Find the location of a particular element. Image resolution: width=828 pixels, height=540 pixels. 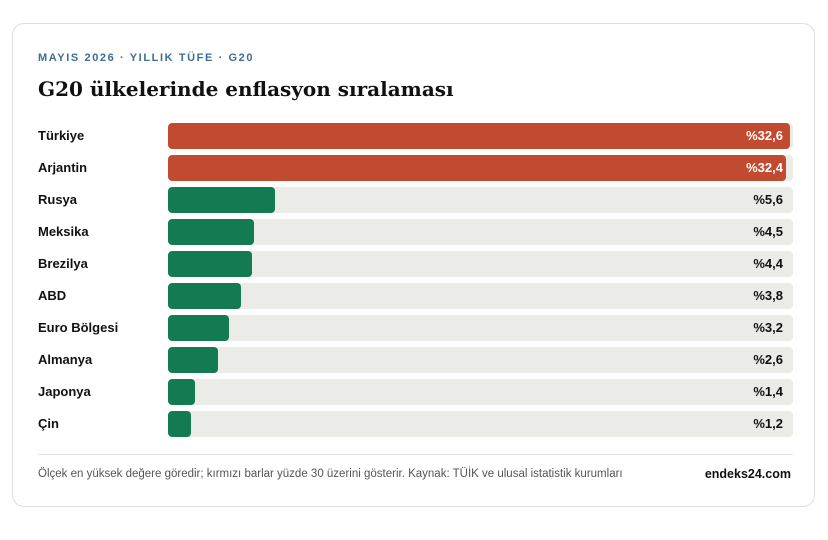

bar-value-label: %3,8 is located at coordinates (768, 295).